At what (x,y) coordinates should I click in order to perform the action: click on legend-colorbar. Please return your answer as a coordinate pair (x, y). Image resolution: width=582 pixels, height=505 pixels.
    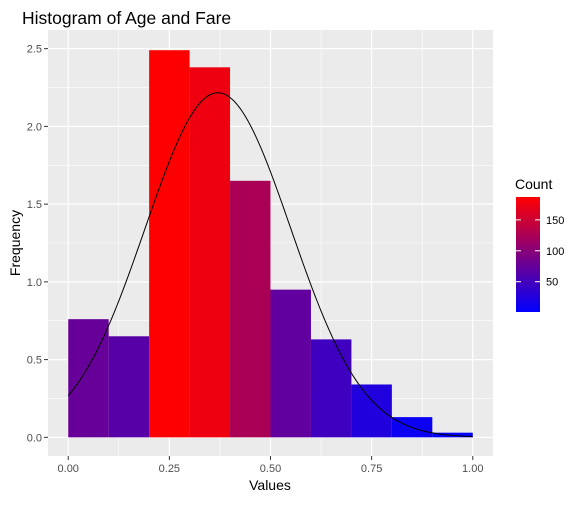
    Looking at the image, I should click on (528, 254).